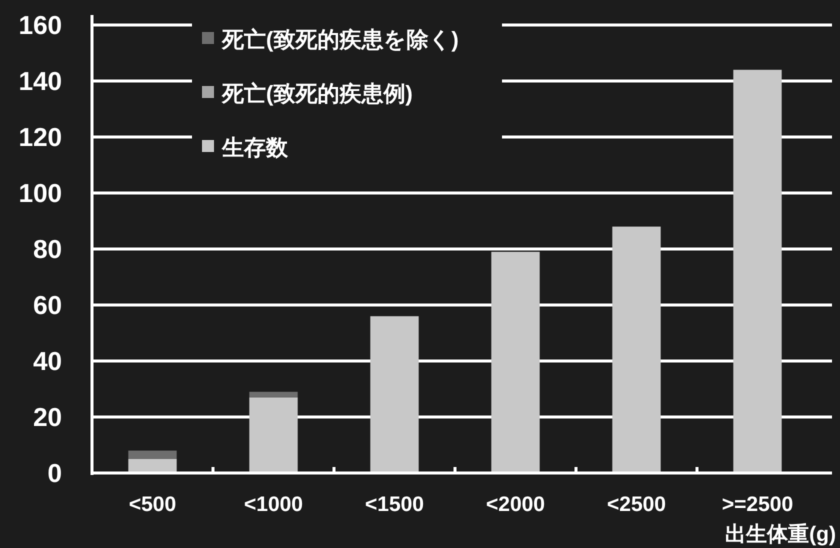  Describe the element at coordinates (273, 504) in the screenshot. I see `x-tick-label: <1000` at that location.